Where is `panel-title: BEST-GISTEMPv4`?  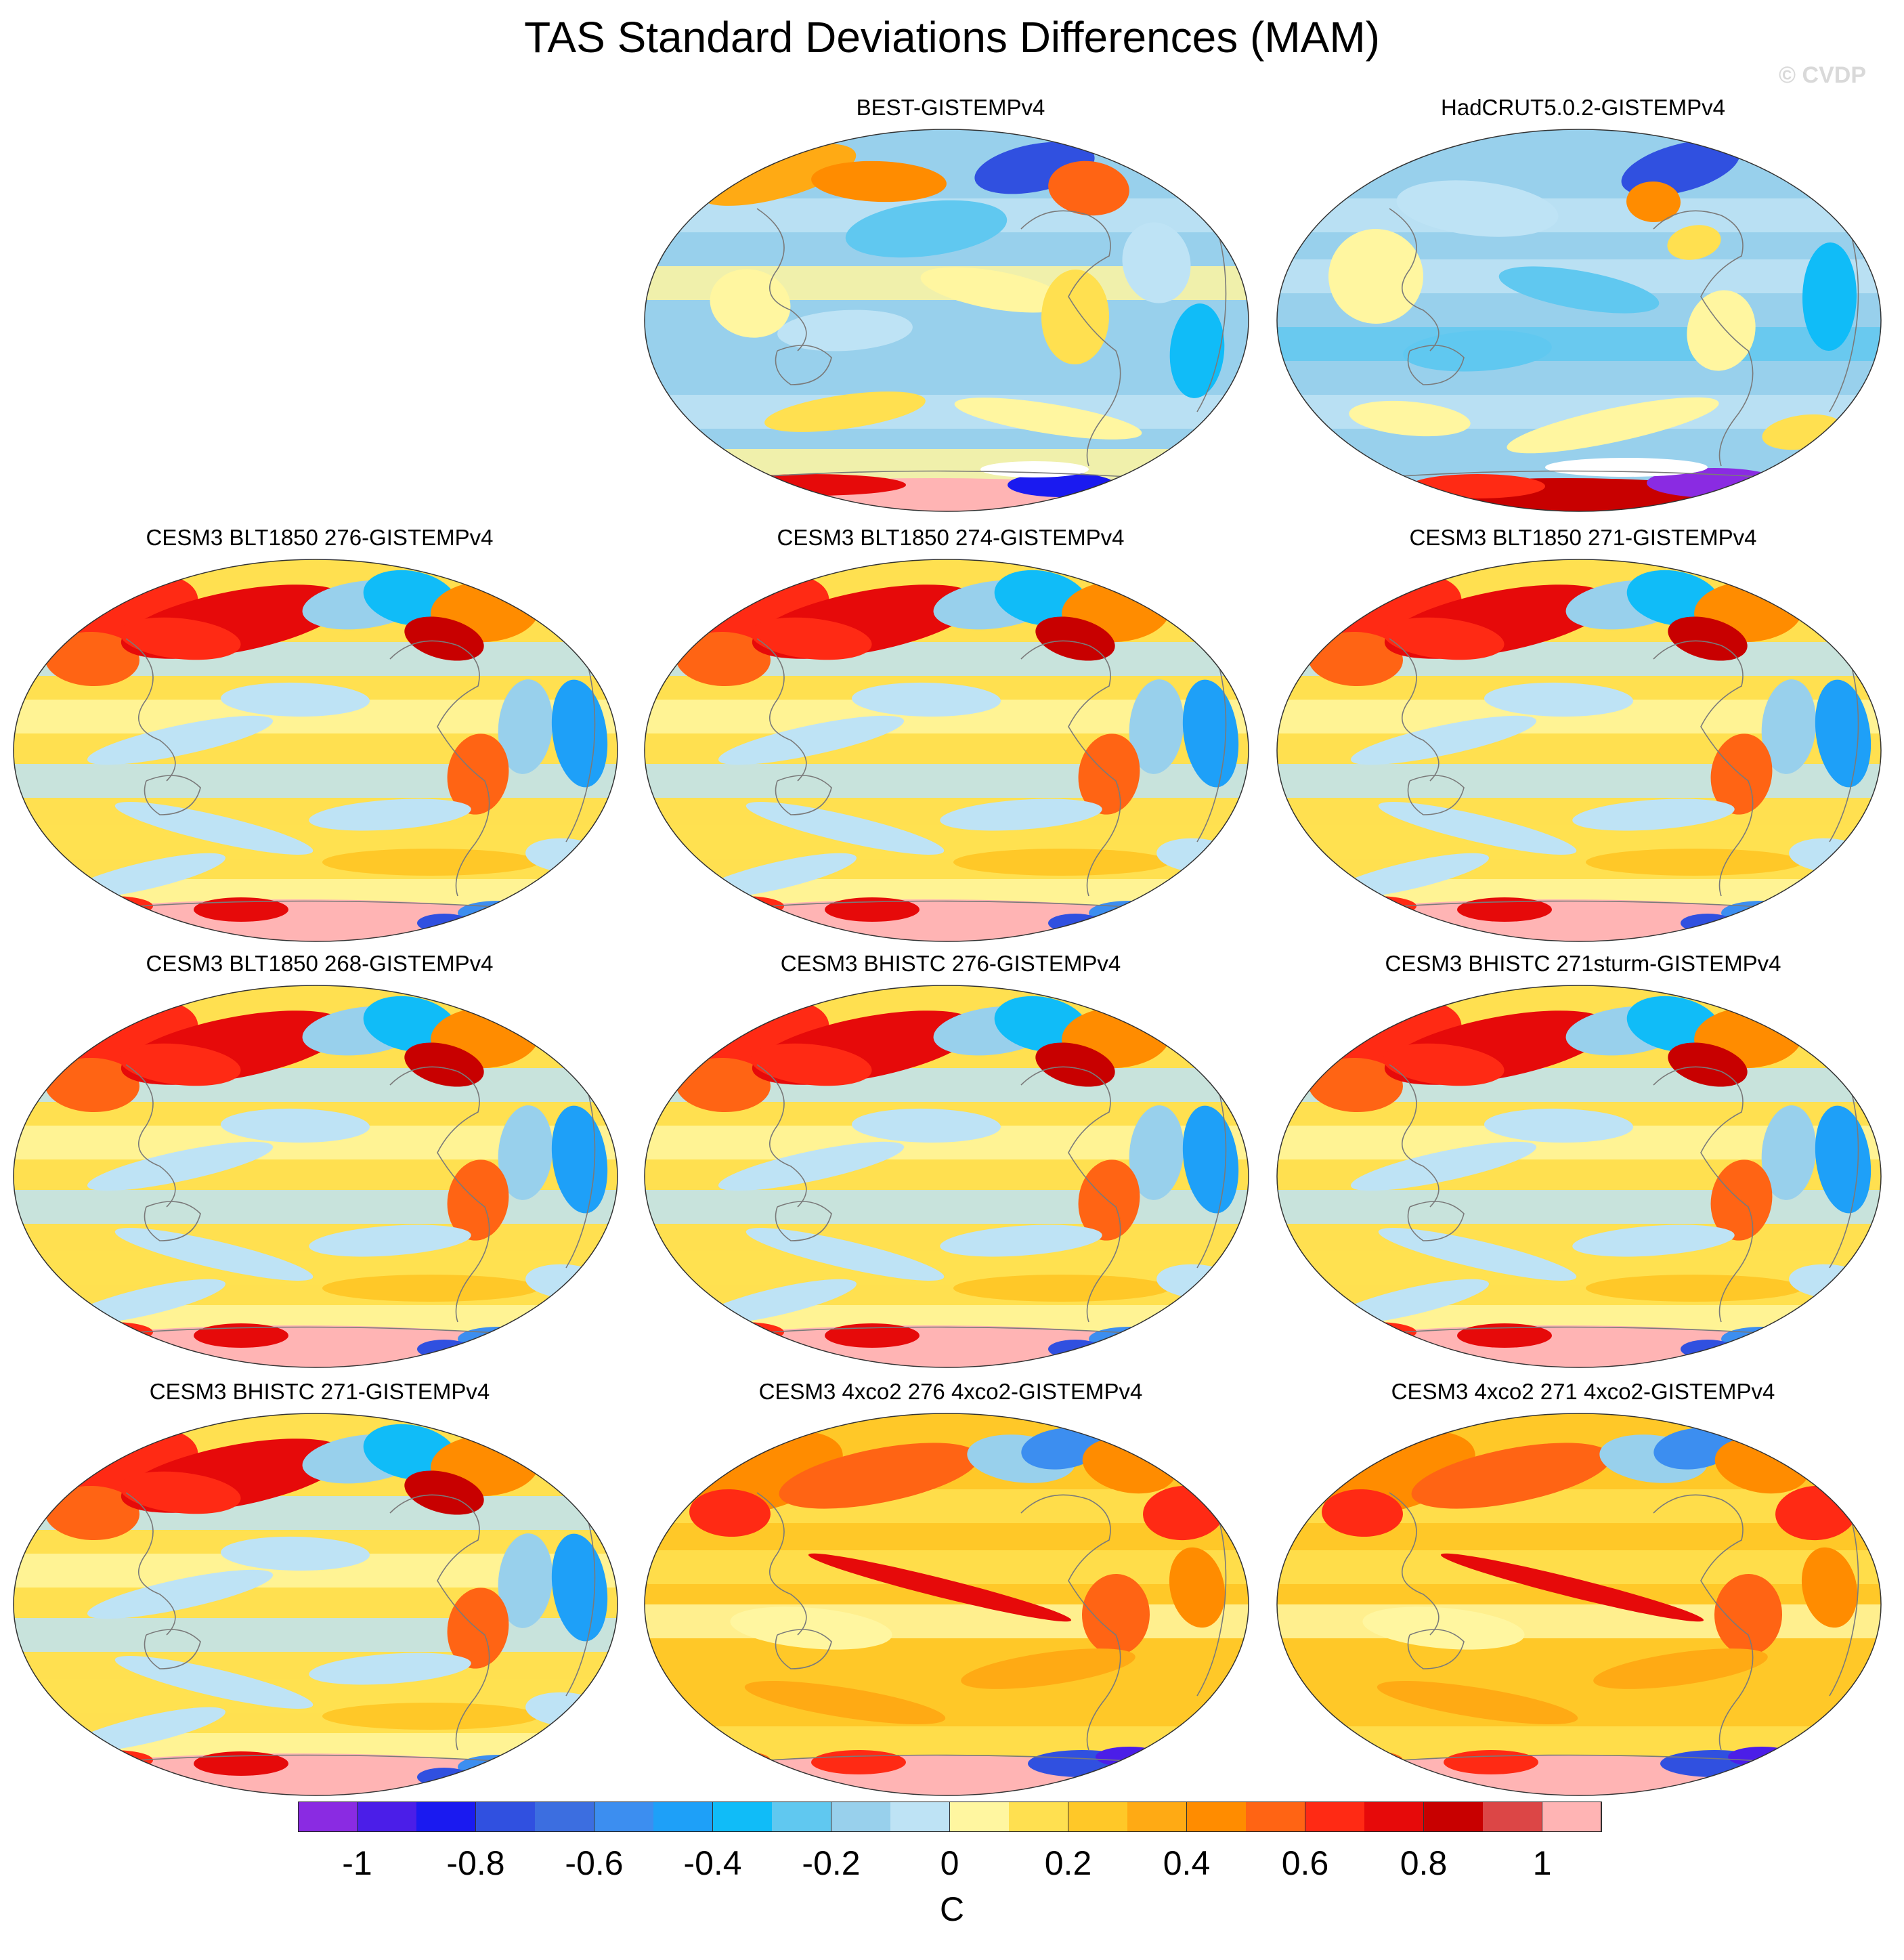
panel-title: BEST-GISTEMPv4 is located at coordinates (951, 107).